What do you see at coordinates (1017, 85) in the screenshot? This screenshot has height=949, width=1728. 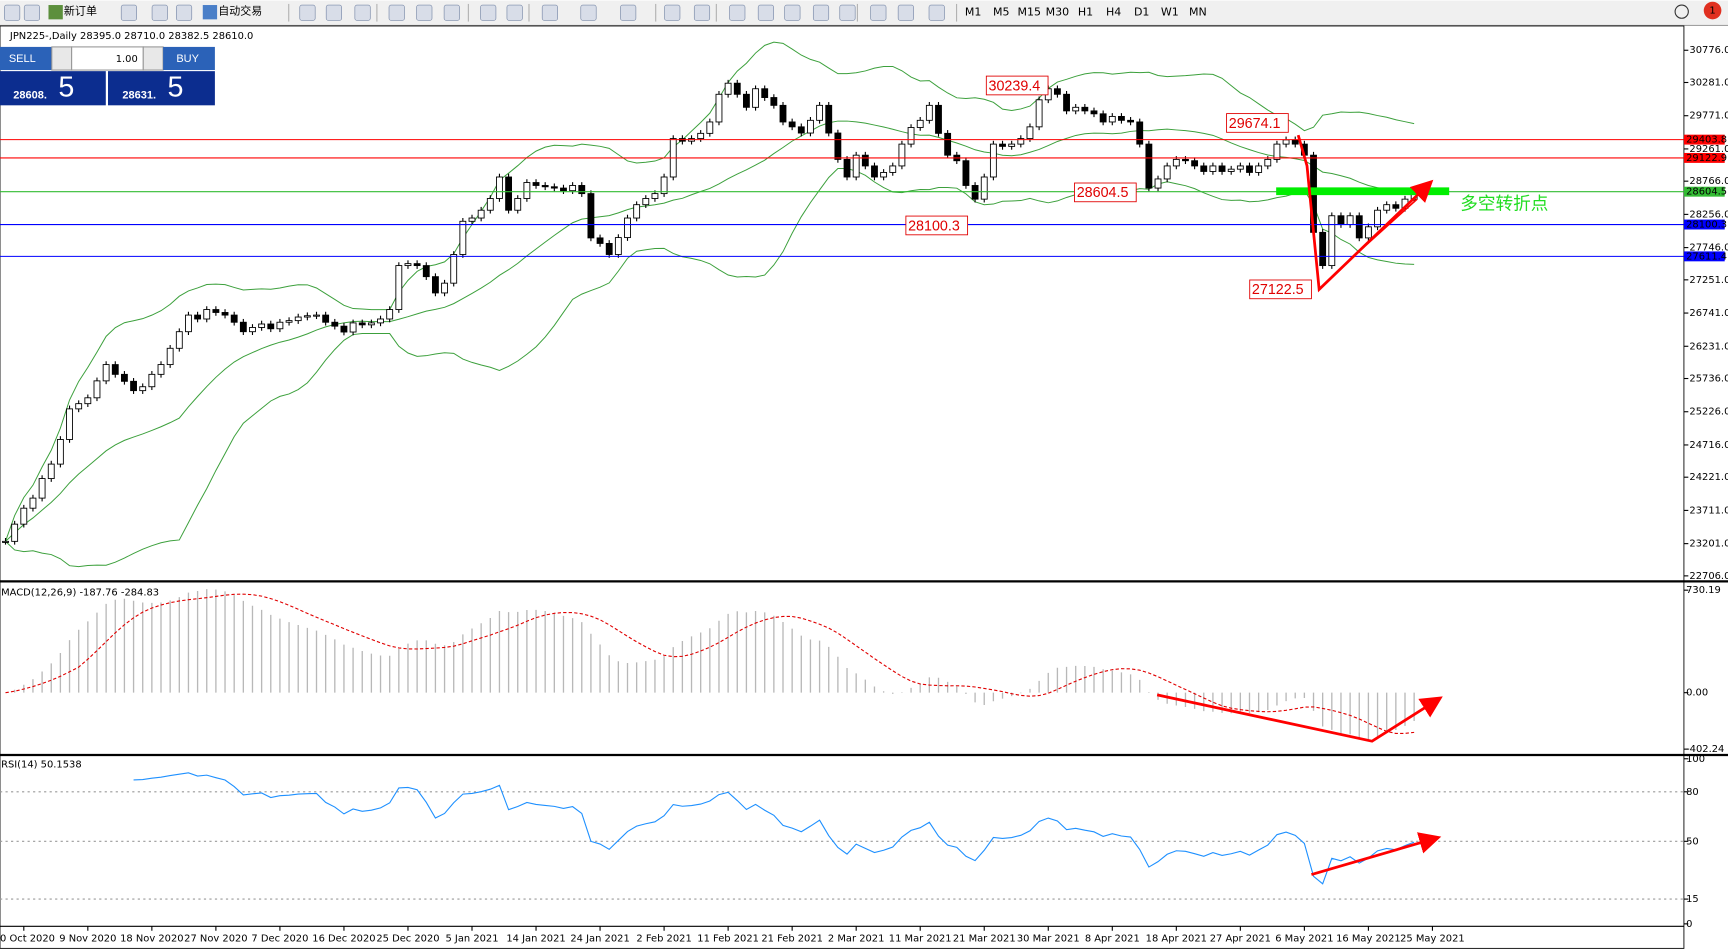 I see `annotation-box` at bounding box center [1017, 85].